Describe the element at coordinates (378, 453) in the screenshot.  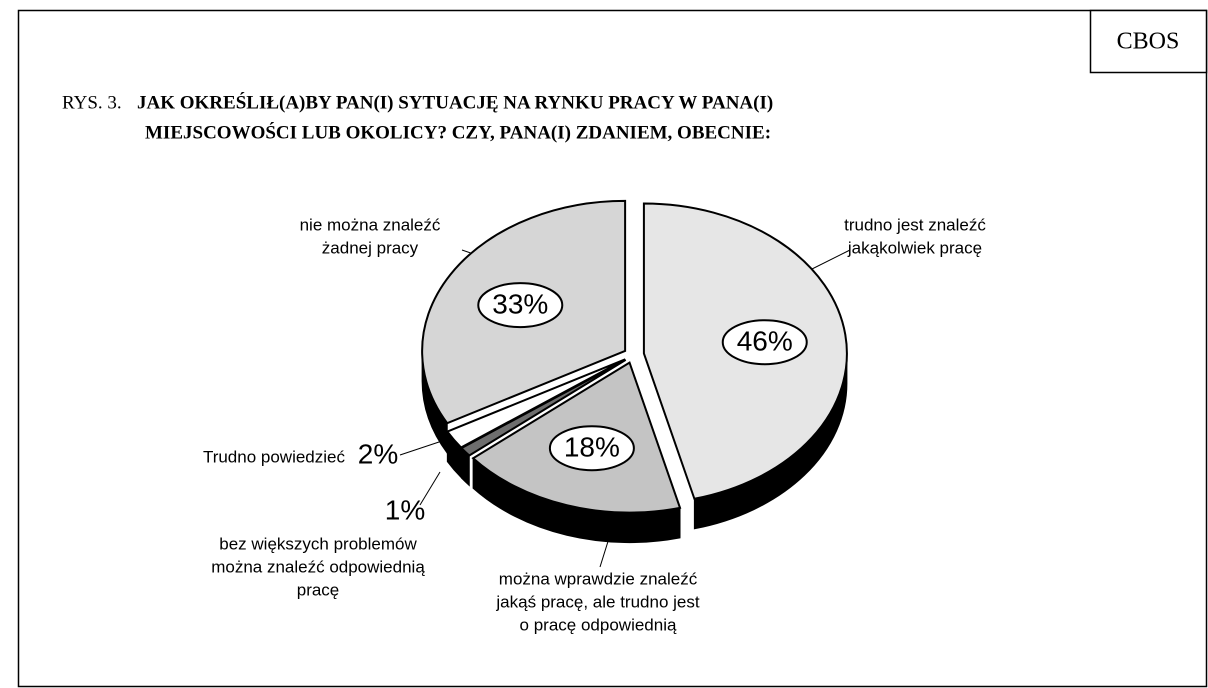
I see `value-label: 2%` at that location.